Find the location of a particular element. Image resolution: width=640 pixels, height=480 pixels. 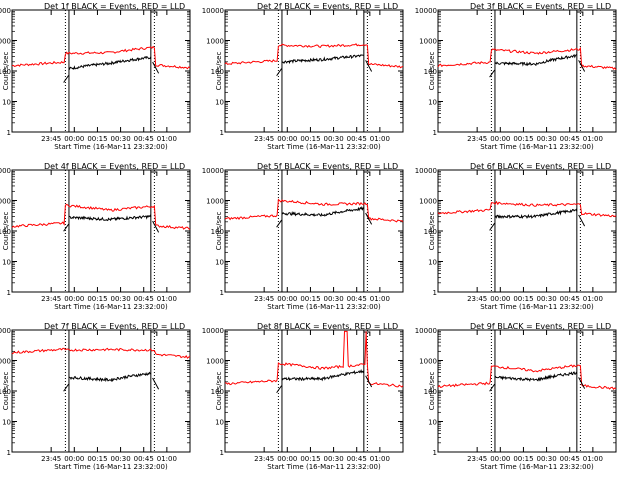

panel-title: Det 3f BLACK = Events, RED = LLD is located at coordinates (540, 6).